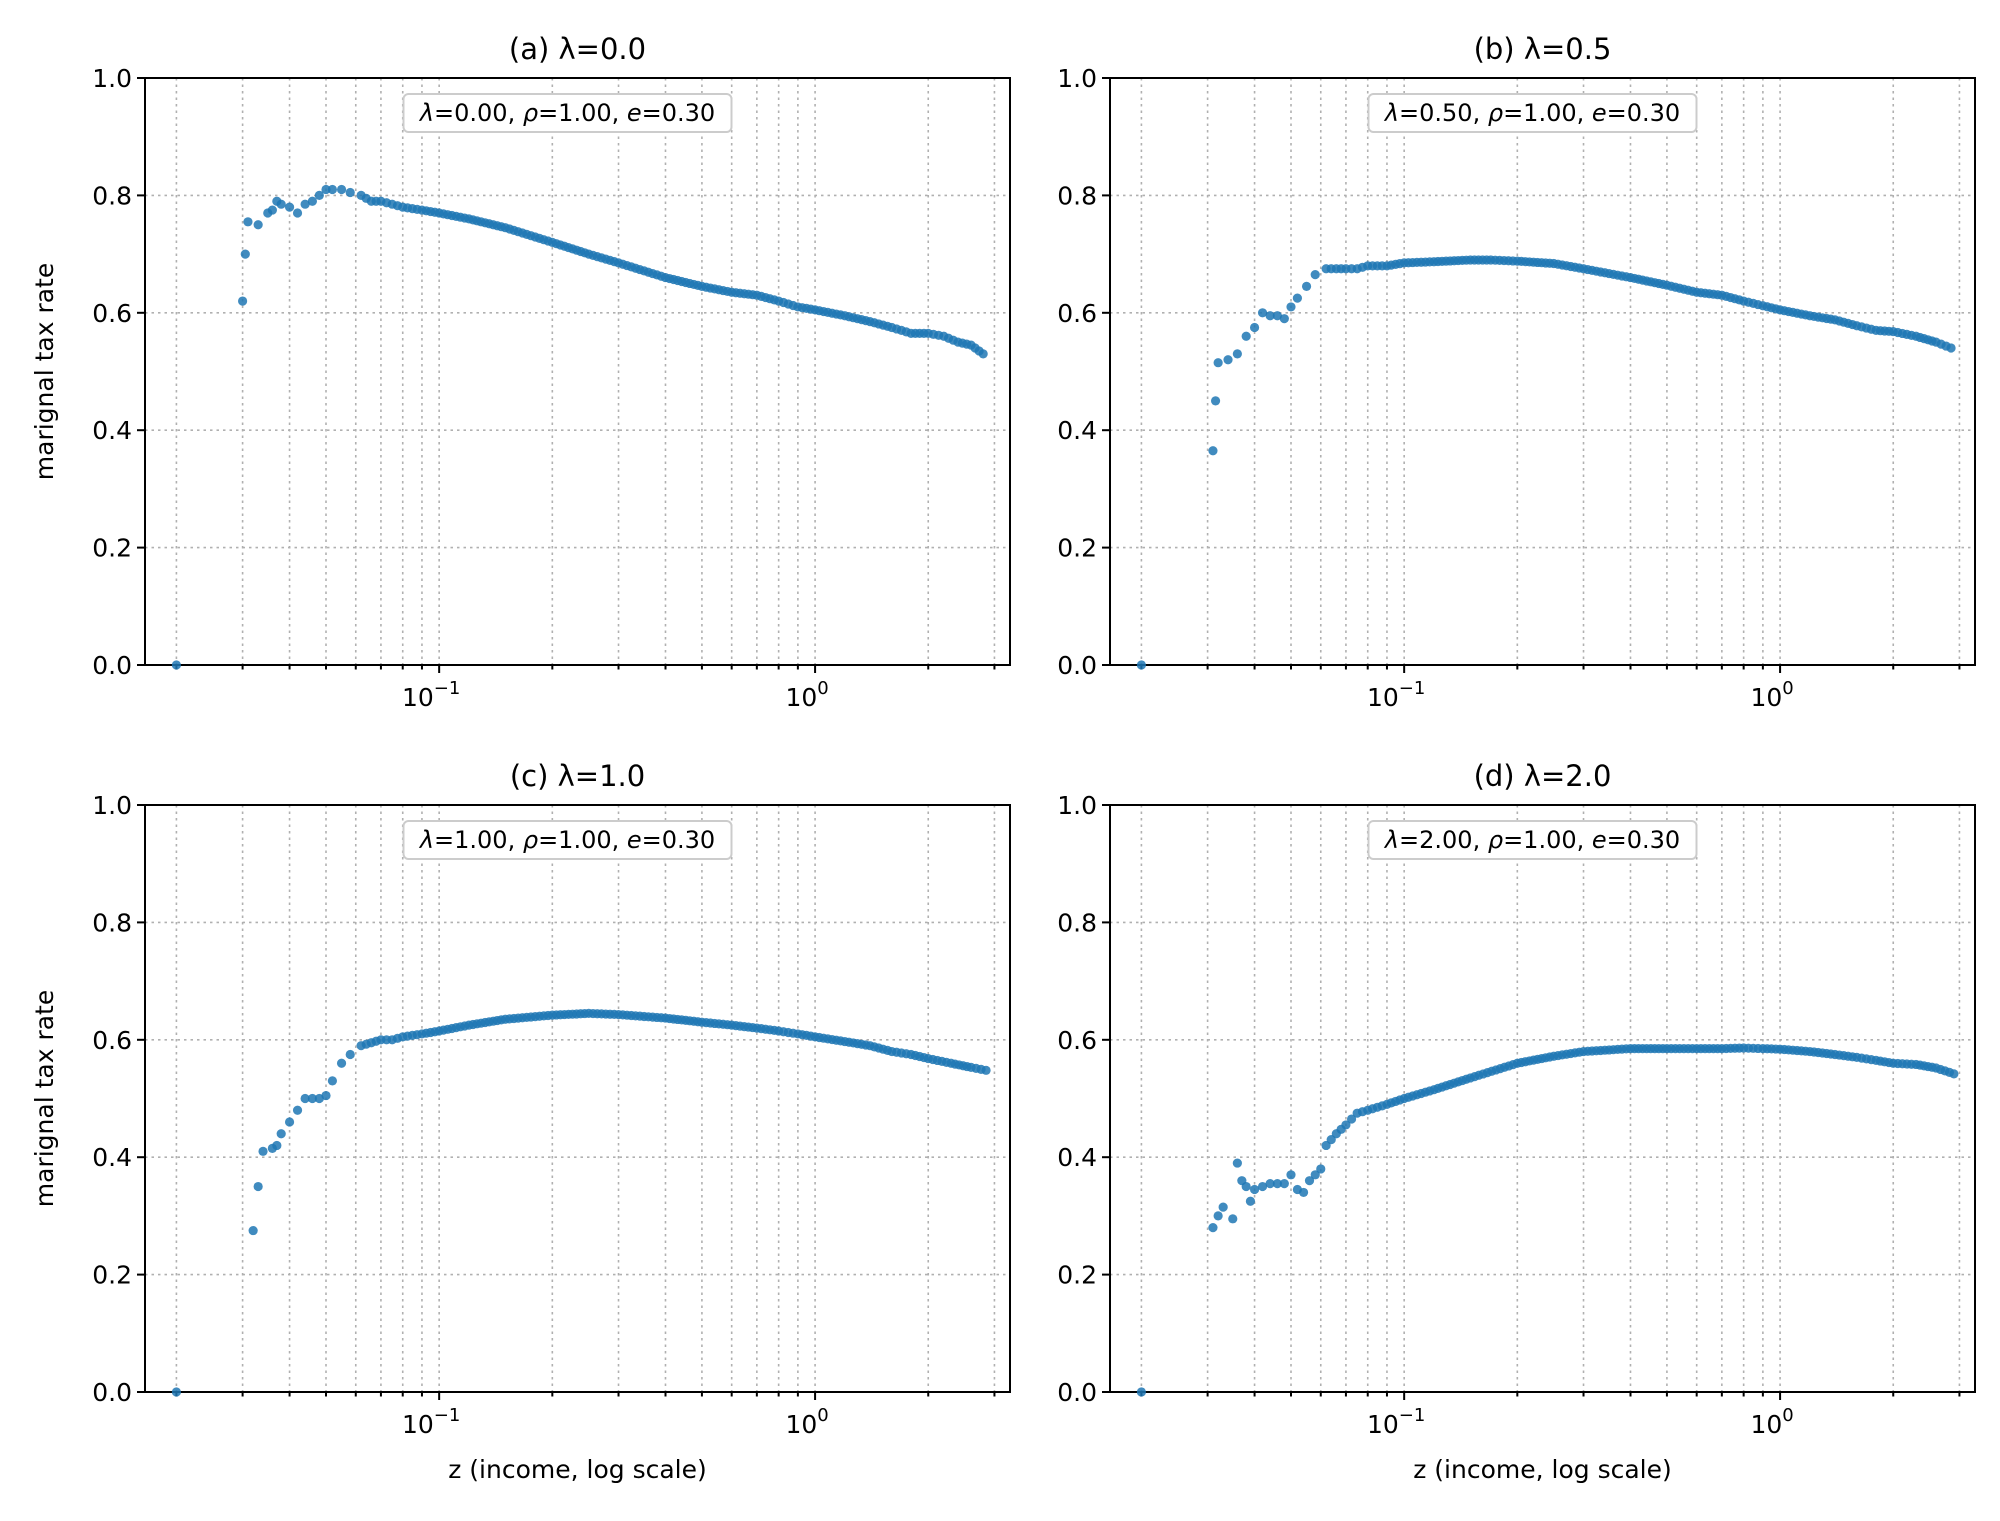 Image resolution: width=2000 pixels, height=1521 pixels. Describe the element at coordinates (577, 776) in the screenshot. I see `panel-title: (c) λ=1.0` at that location.